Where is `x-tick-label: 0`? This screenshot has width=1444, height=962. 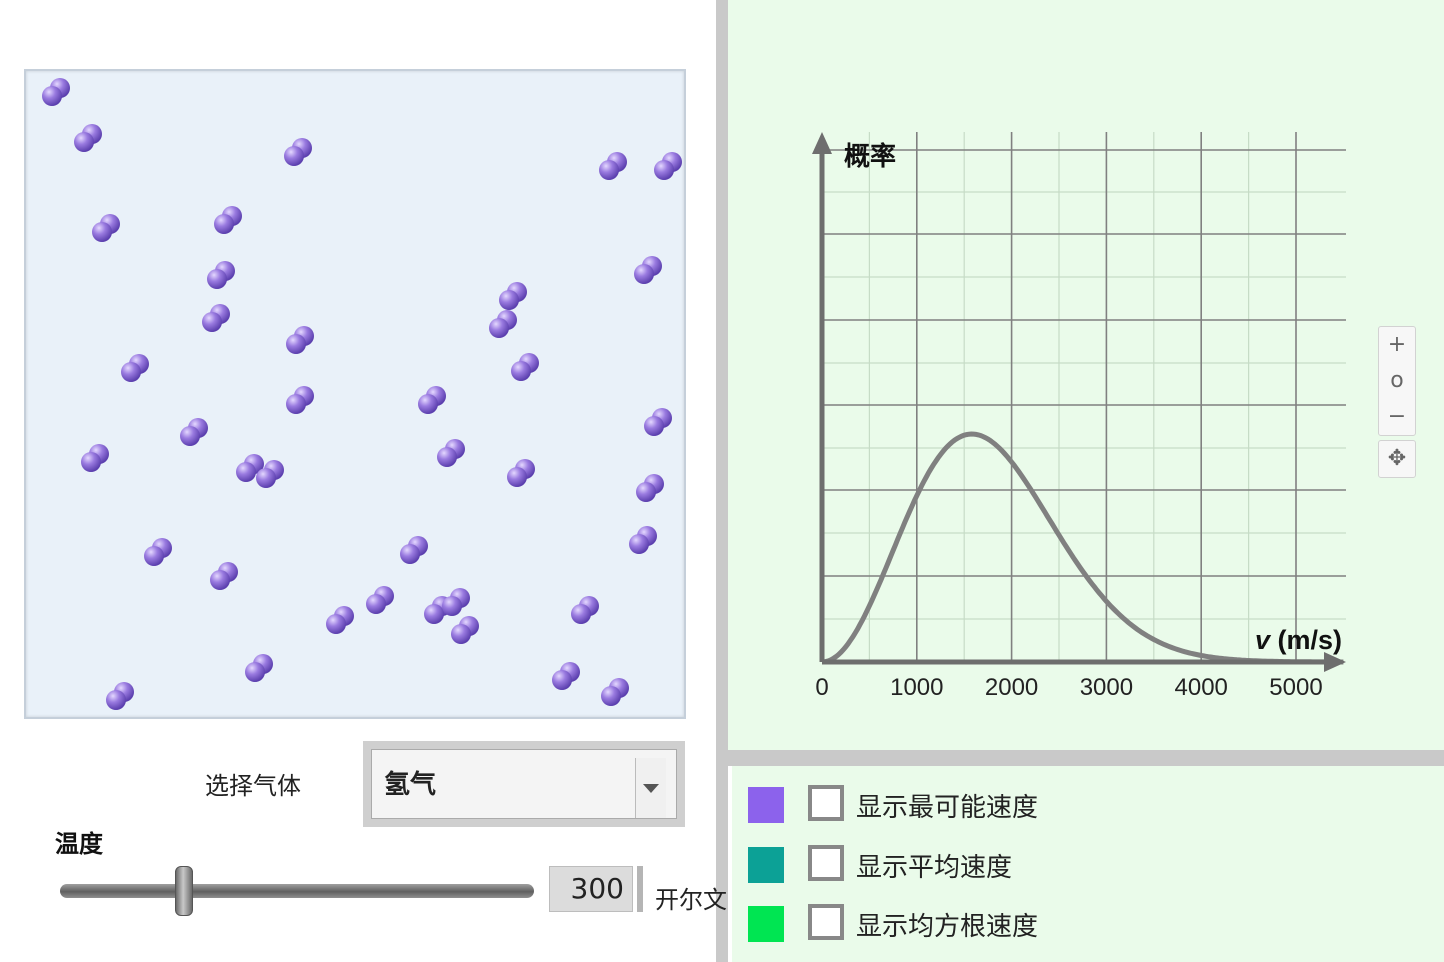 x-tick-label: 0 is located at coordinates (821, 687).